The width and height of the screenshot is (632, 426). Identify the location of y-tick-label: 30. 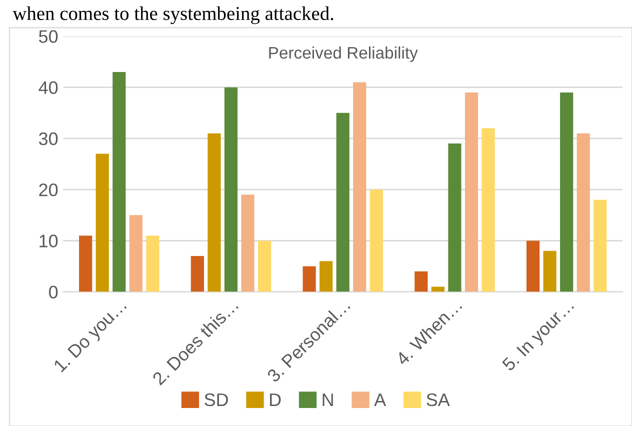
(48, 139).